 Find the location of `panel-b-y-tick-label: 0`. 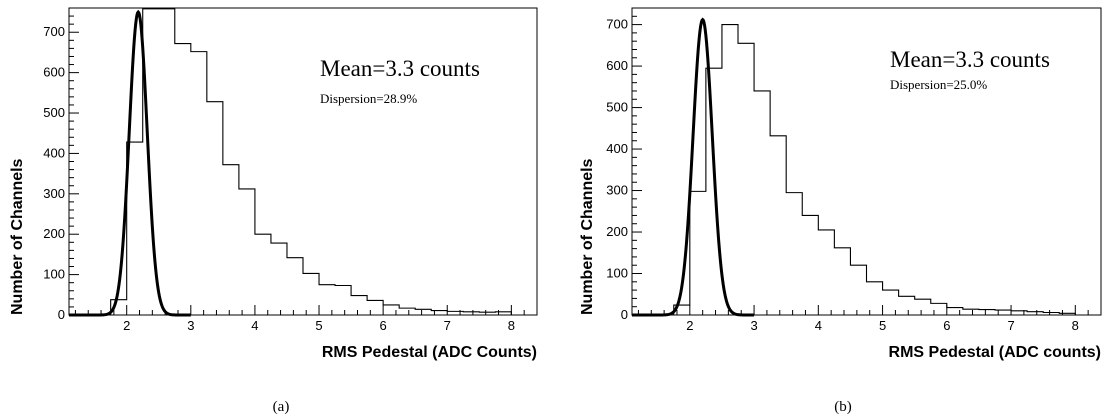

panel-b-y-tick-label: 0 is located at coordinates (624, 314).